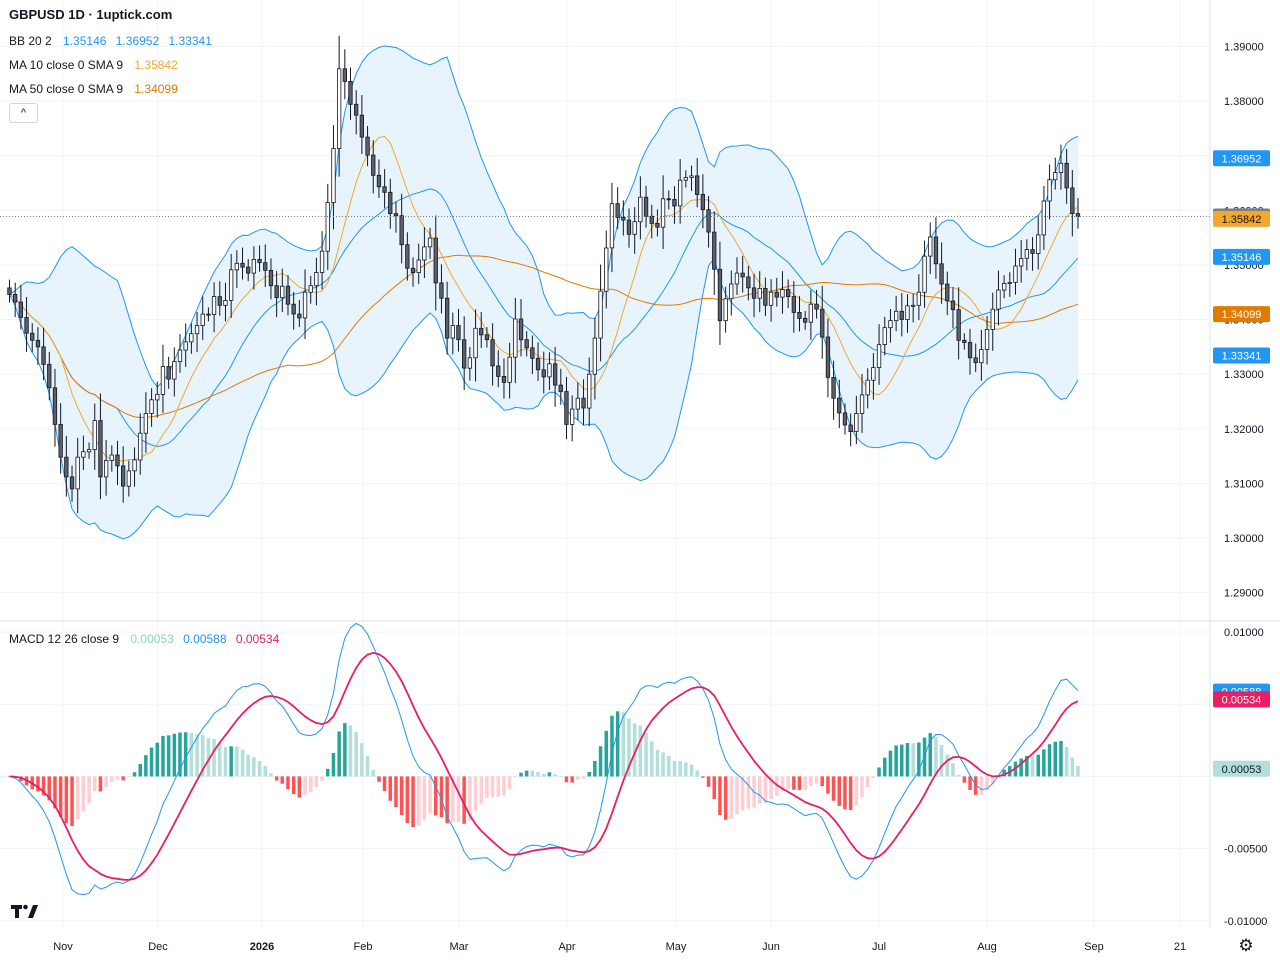 The image size is (1280, 960). I want to click on price-label-text: 0.00053, so click(1242, 770).